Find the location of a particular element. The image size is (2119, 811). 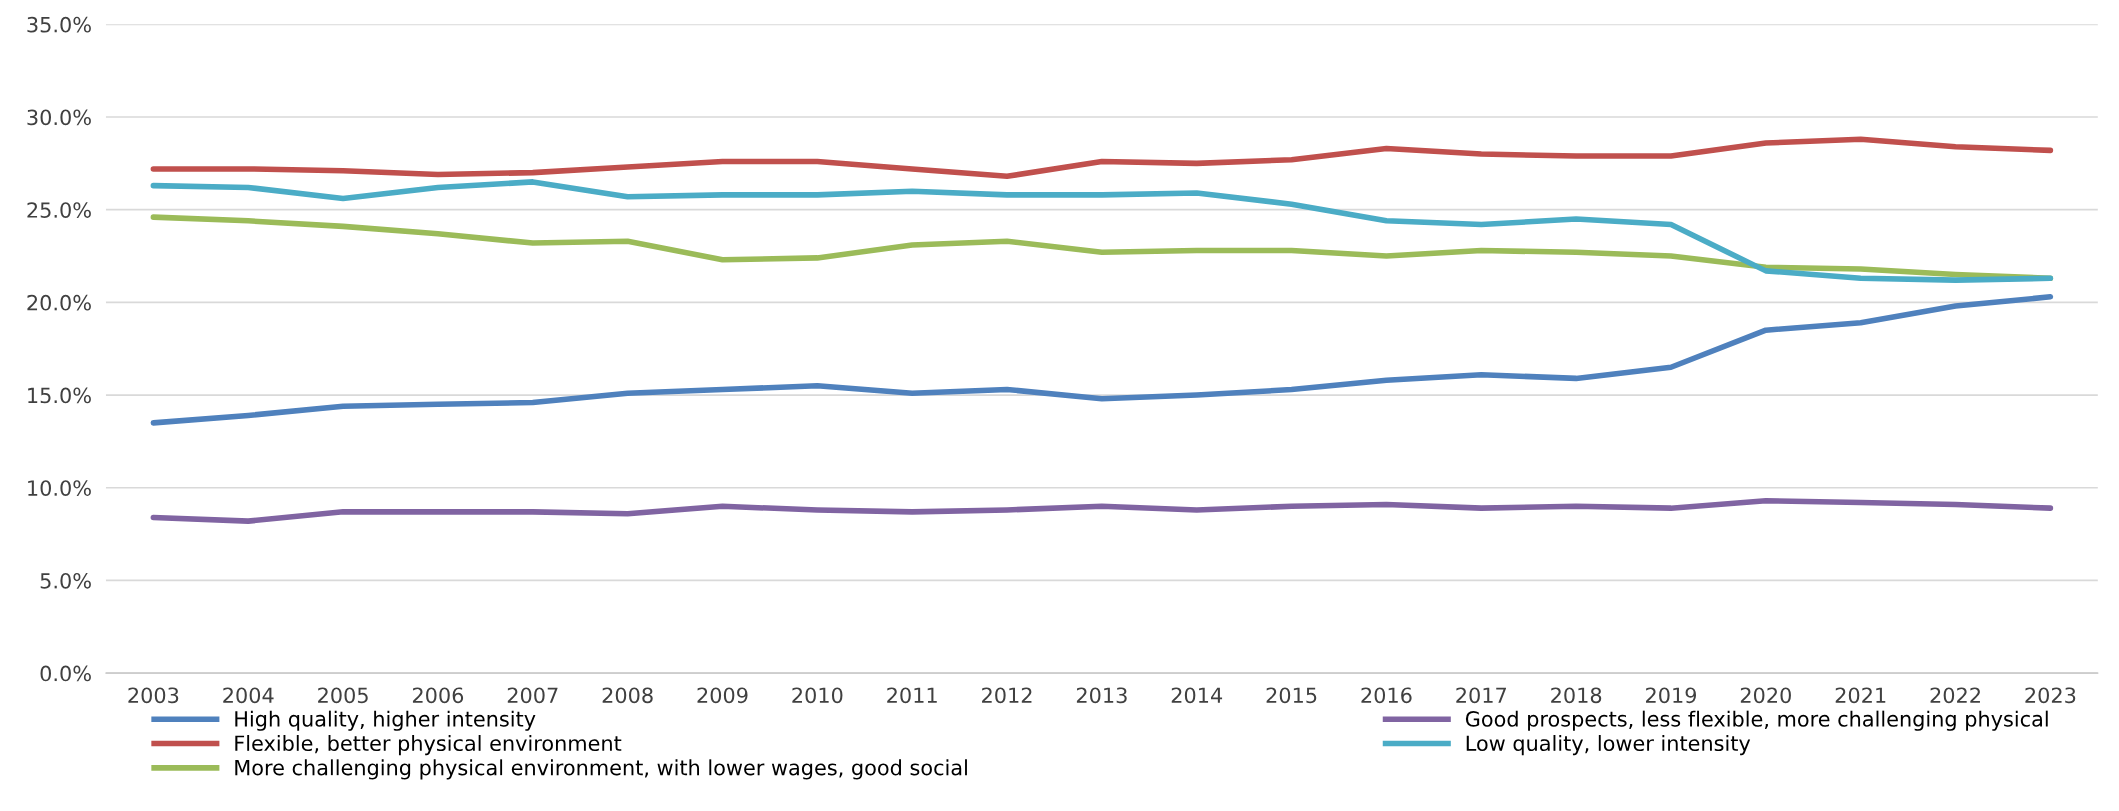

y-tick-label: 35.0% is located at coordinates (59, 24).